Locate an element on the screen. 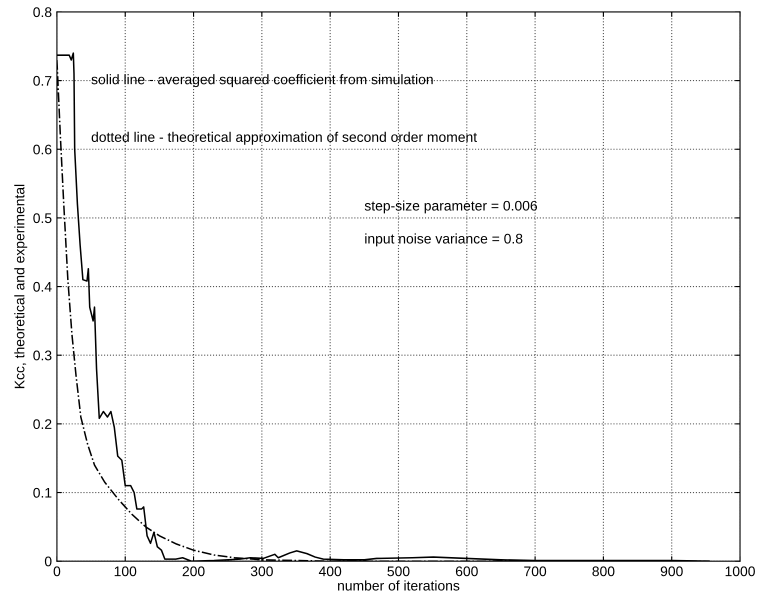 The width and height of the screenshot is (759, 597). x-tick-label: 900 is located at coordinates (671, 571).